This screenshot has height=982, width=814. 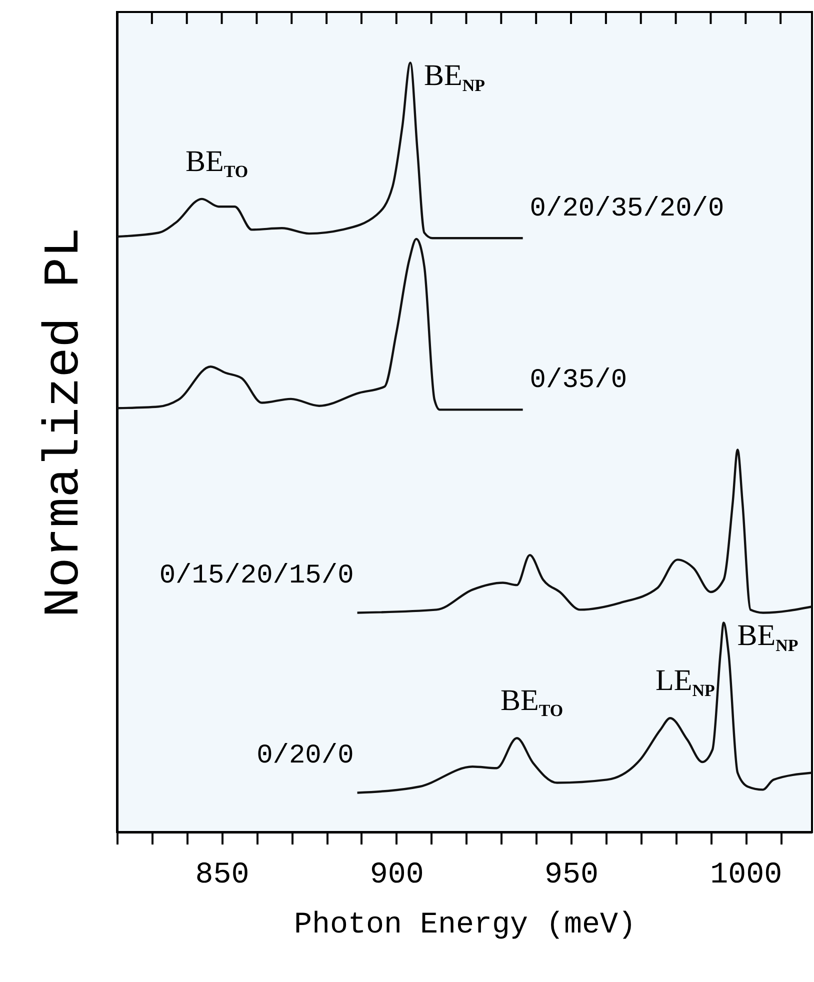 What do you see at coordinates (65, 422) in the screenshot?
I see `y-axis-title: Normalized PL` at bounding box center [65, 422].